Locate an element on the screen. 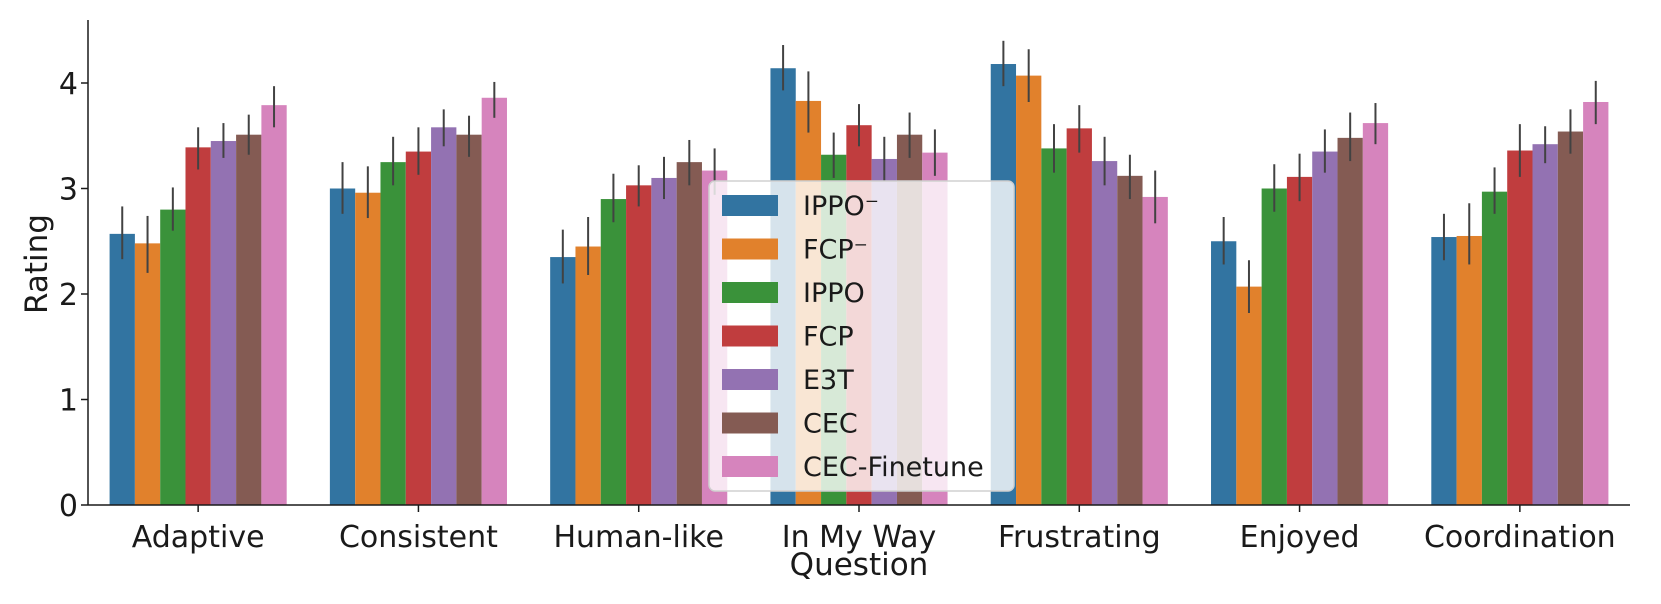 Image resolution: width=1661 pixels, height=604 pixels. x-tick-label: Coordination is located at coordinates (1520, 537).